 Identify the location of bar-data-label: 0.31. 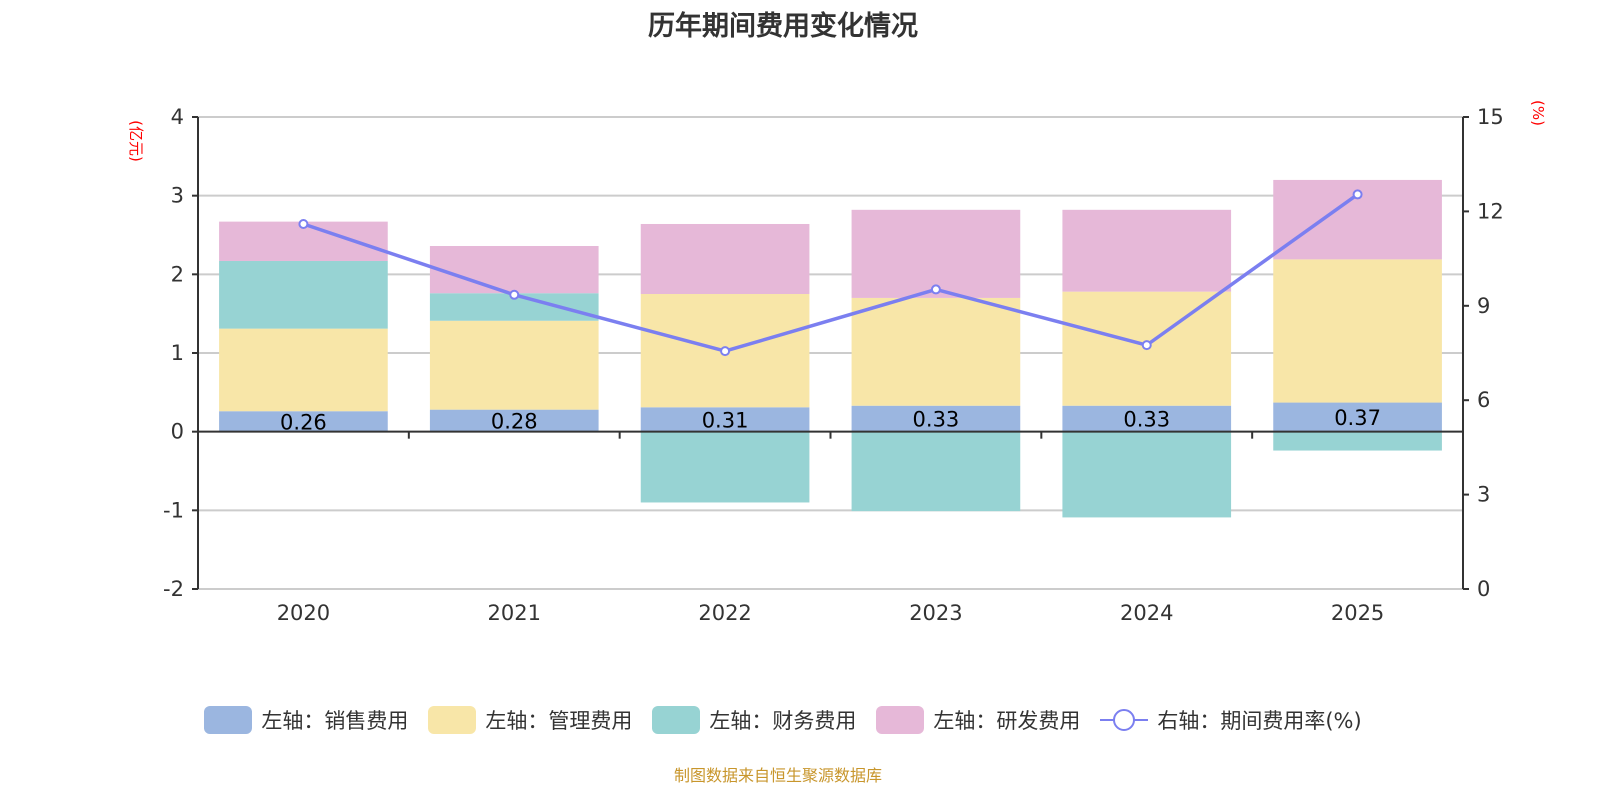
(725, 420).